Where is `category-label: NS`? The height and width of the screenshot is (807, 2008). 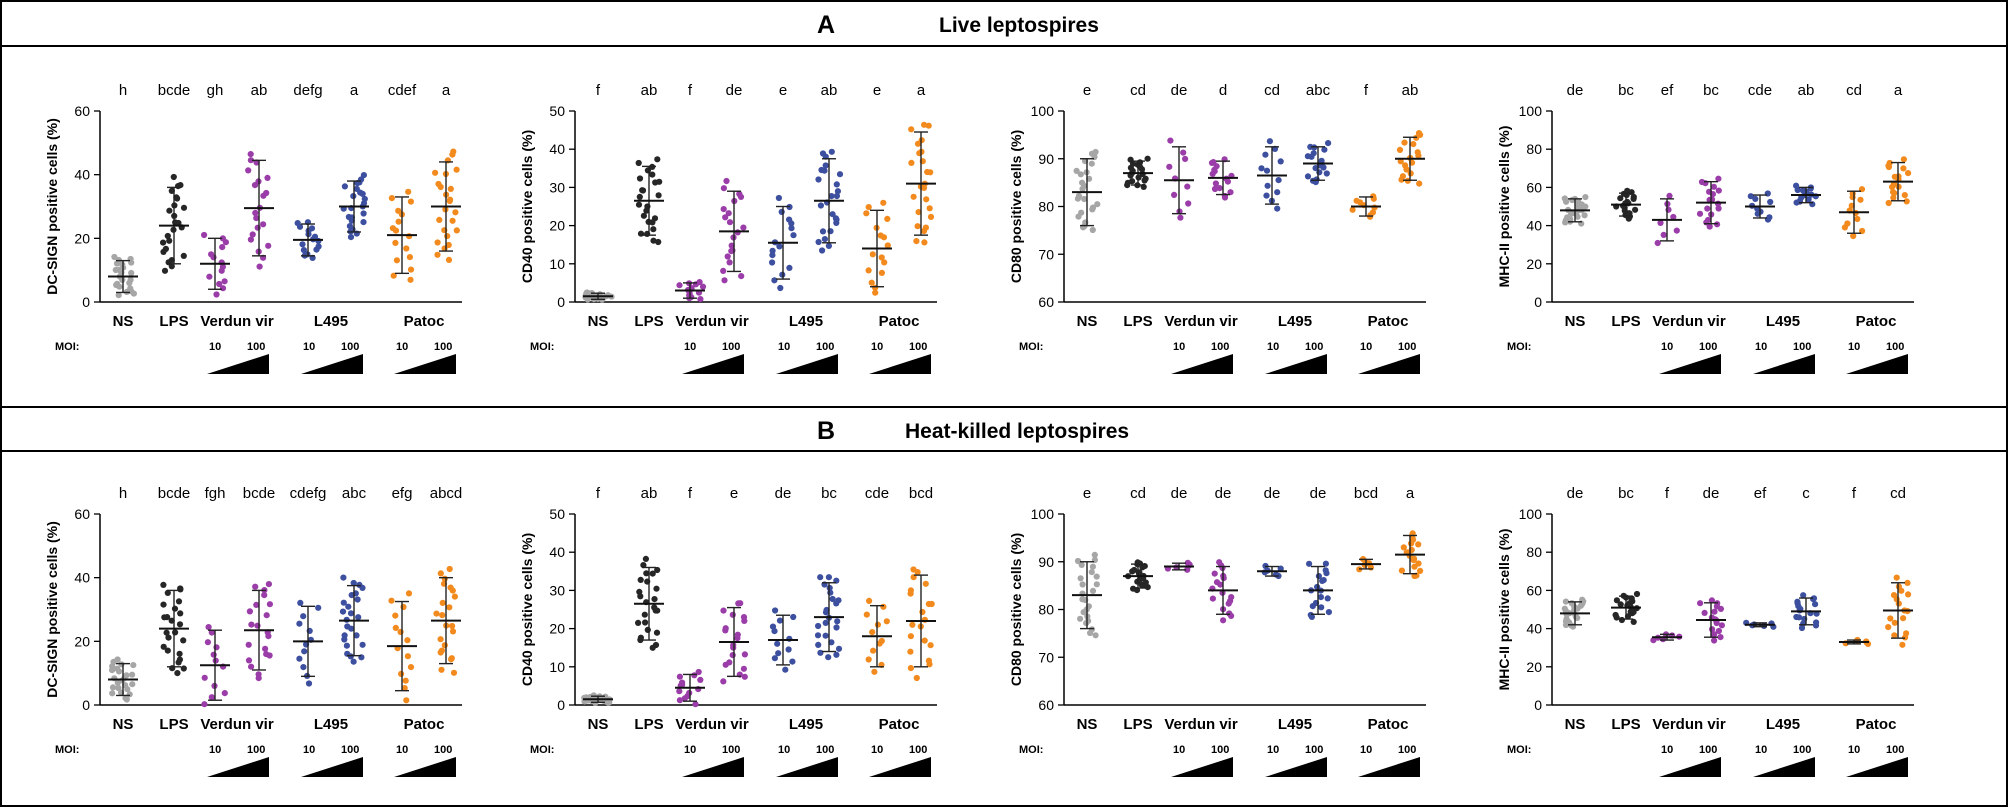 category-label: NS is located at coordinates (598, 321).